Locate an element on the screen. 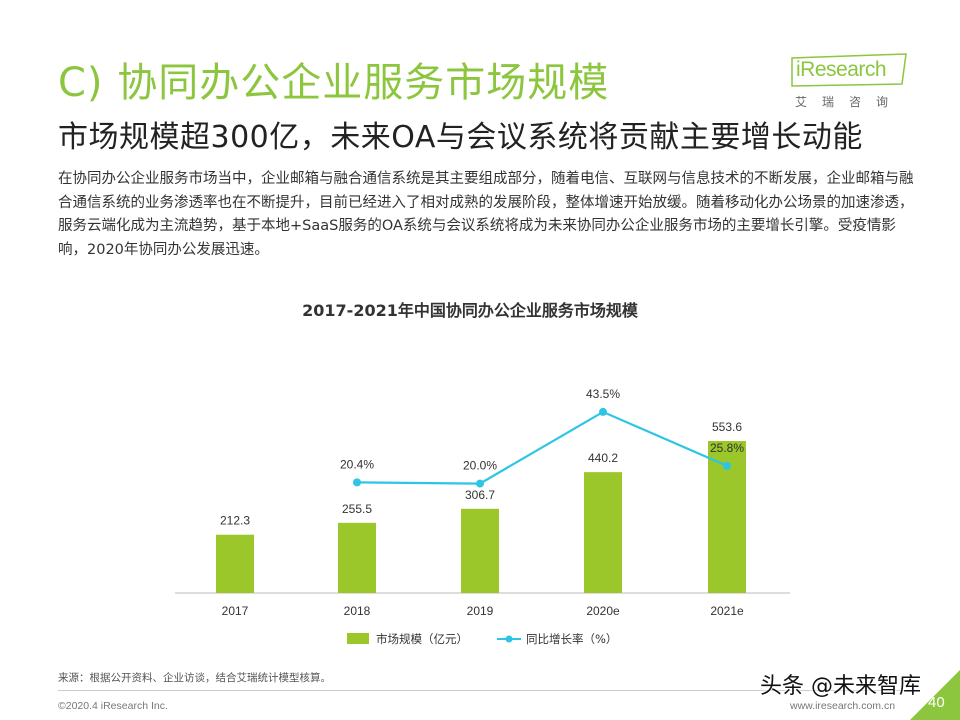 This screenshot has height=720, width=960. legend-line-marker is located at coordinates (509, 639).